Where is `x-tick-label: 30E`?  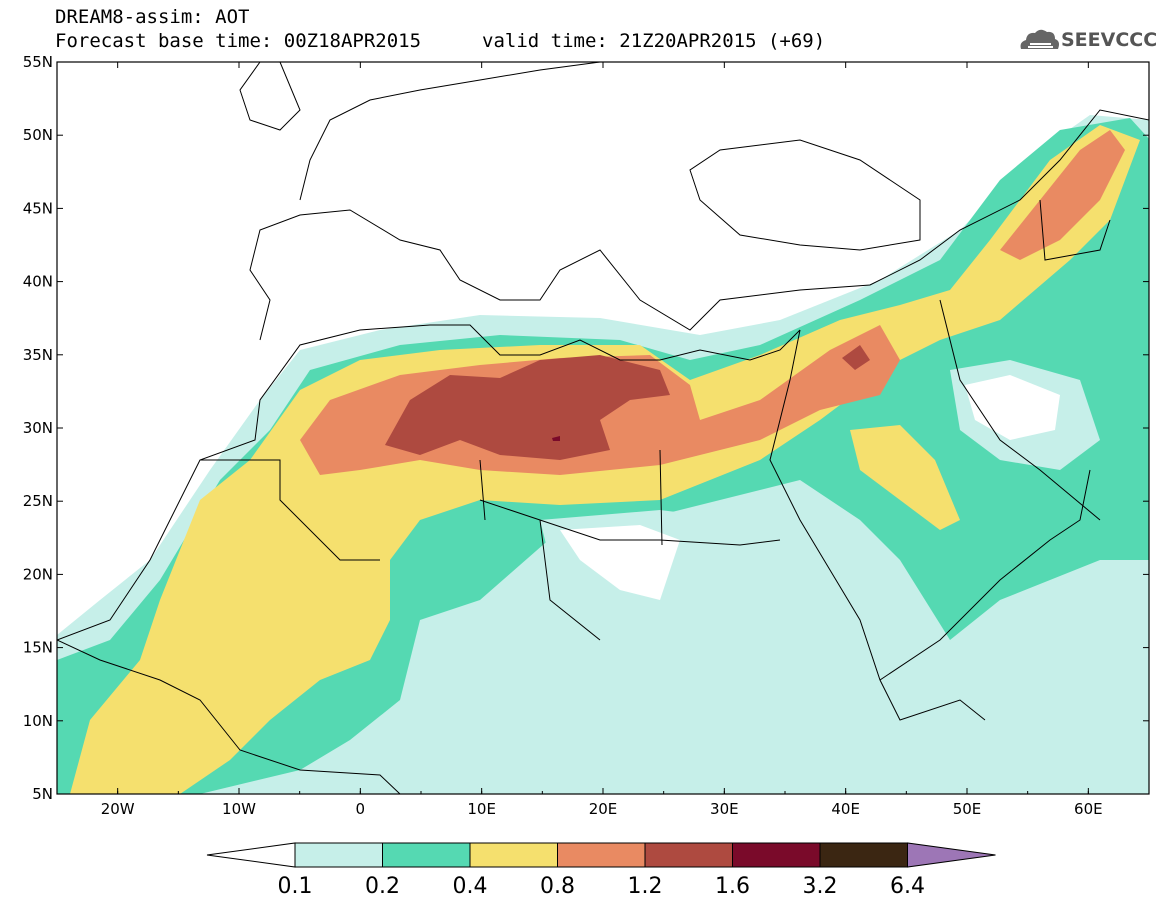
x-tick-label: 30E is located at coordinates (724, 809).